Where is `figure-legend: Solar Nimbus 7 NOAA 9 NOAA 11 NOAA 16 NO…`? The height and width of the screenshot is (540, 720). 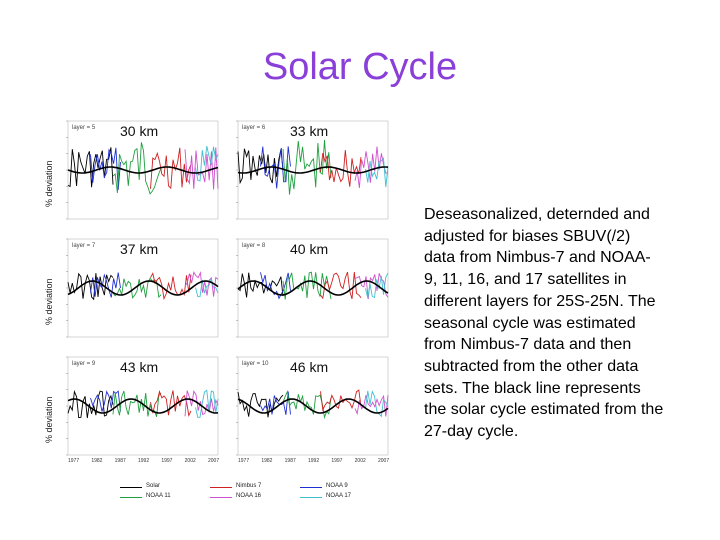
figure-legend: Solar Nimbus 7 NOAA 9 NOAA 11 NOAA 16 NO… is located at coordinates (260, 494).